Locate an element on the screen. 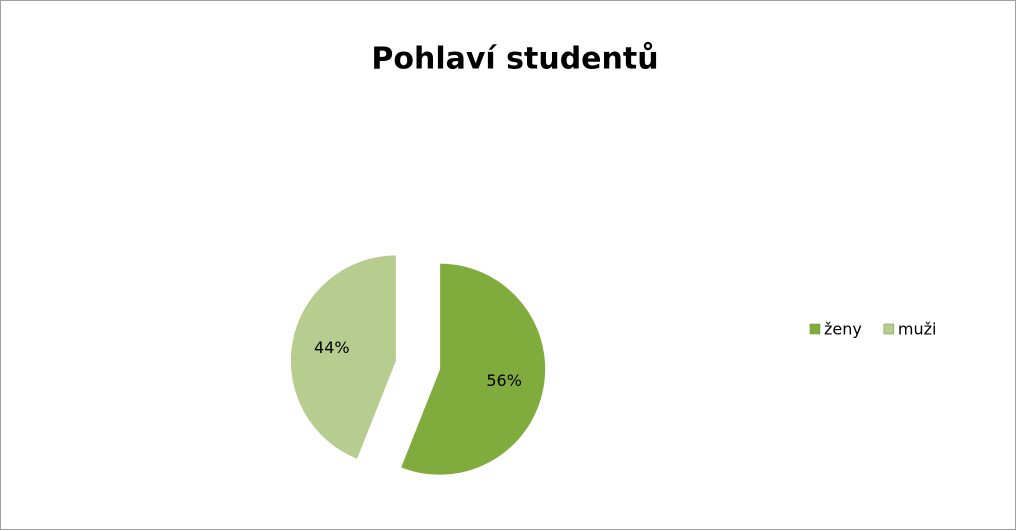  data-label: 56% is located at coordinates (504, 380).